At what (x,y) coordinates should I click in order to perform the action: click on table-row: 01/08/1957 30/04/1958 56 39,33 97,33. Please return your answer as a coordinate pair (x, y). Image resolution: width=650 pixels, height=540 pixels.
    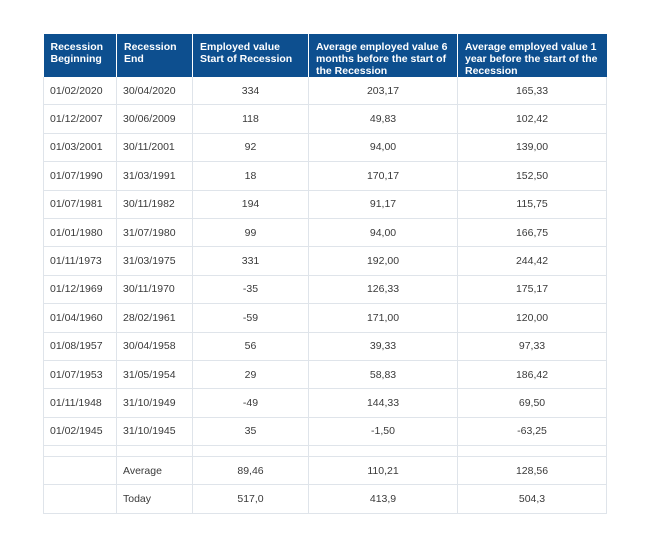
    Looking at the image, I should click on (325, 346).